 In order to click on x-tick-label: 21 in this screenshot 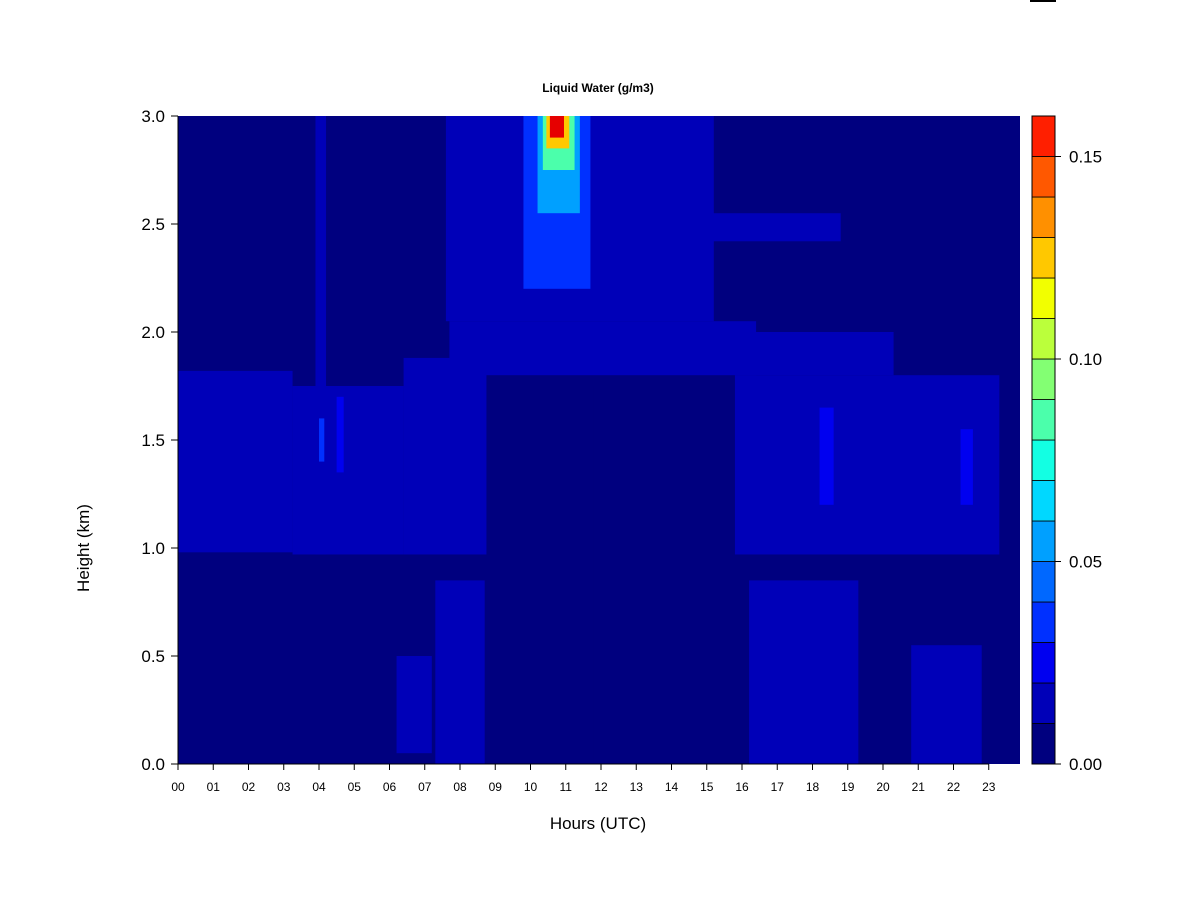, I will do `click(919, 787)`.